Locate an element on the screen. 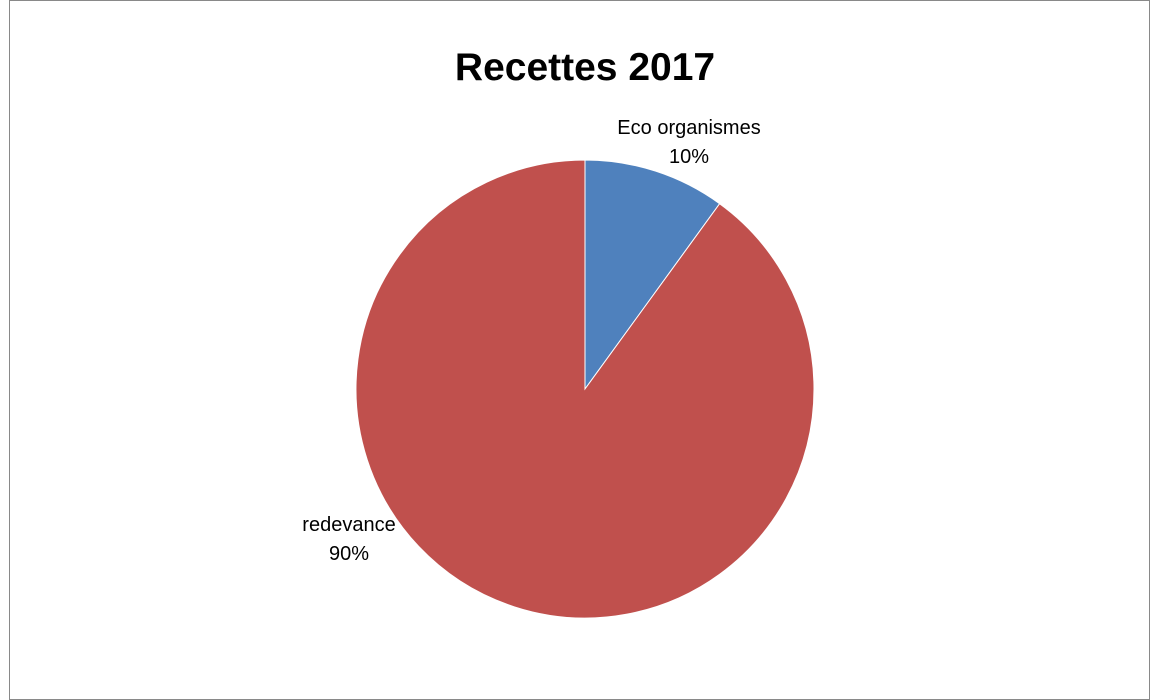 The image size is (1151, 700). slice-label-redevance-percent: 90% is located at coordinates (349, 554).